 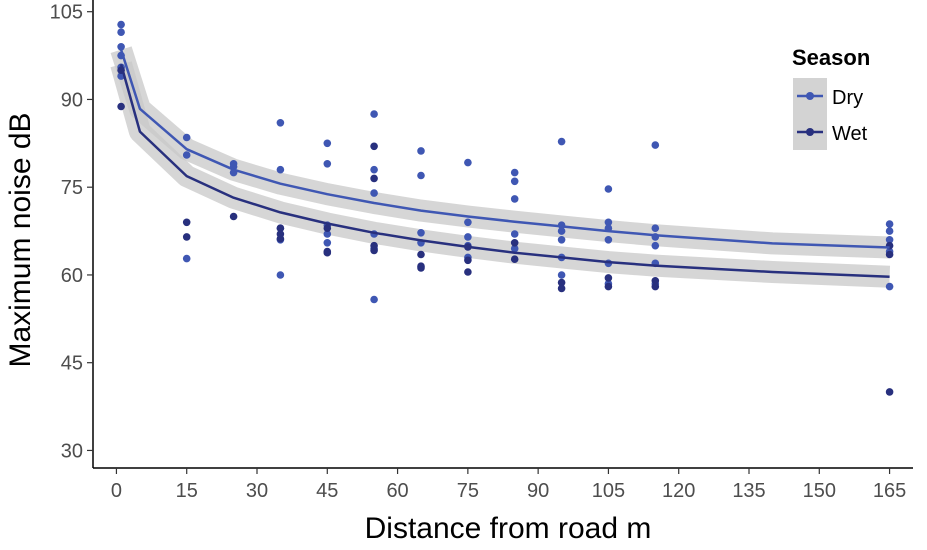 I want to click on x-tick-label: 60, so click(x=397, y=491).